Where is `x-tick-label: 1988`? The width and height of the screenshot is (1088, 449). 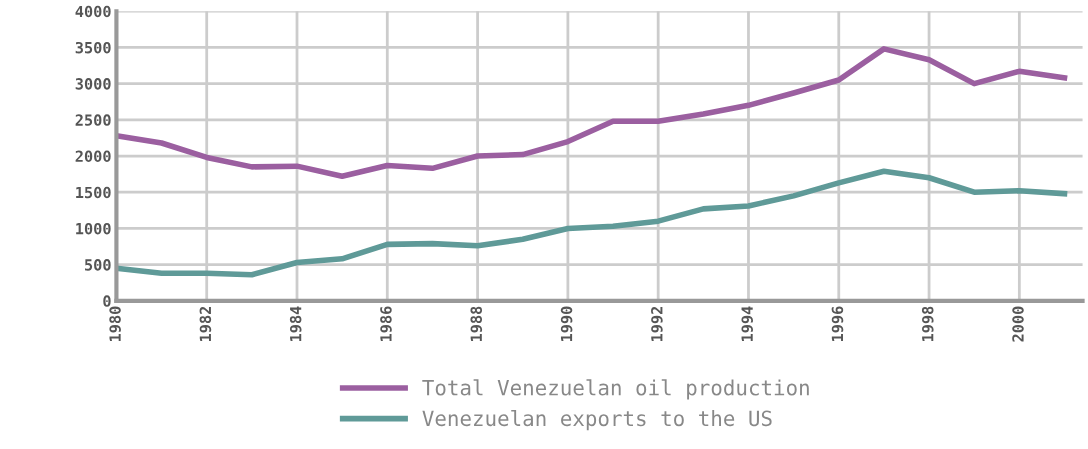 x-tick-label: 1988 is located at coordinates (476, 324).